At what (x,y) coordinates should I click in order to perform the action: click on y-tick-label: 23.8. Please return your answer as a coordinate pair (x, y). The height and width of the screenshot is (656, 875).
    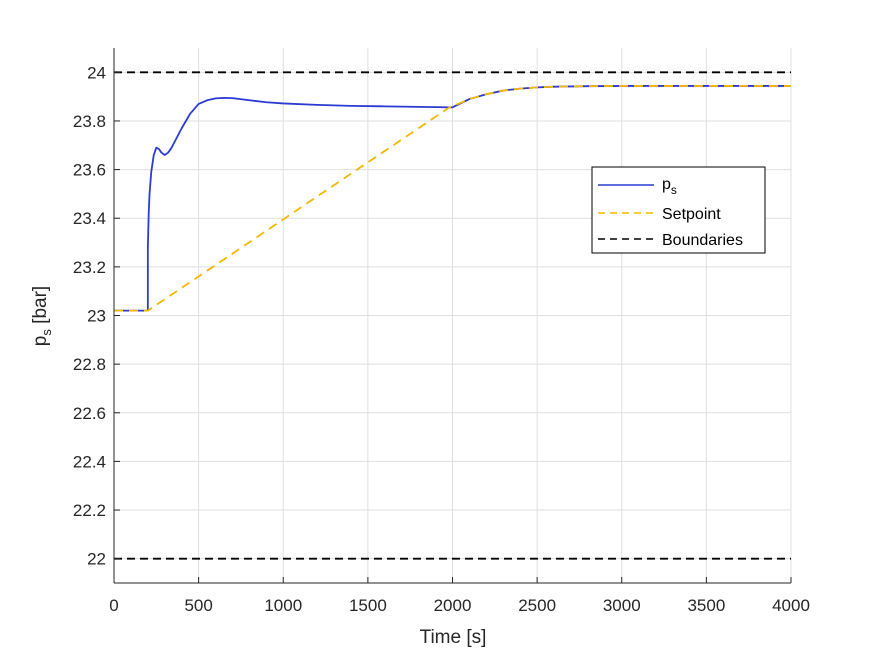
    Looking at the image, I should click on (89, 121).